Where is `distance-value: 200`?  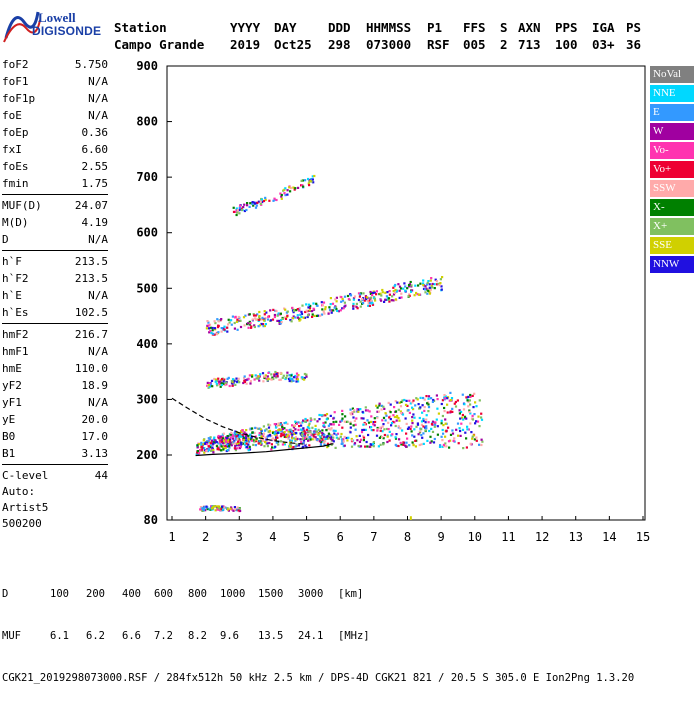
distance-value: 200 is located at coordinates (95, 594).